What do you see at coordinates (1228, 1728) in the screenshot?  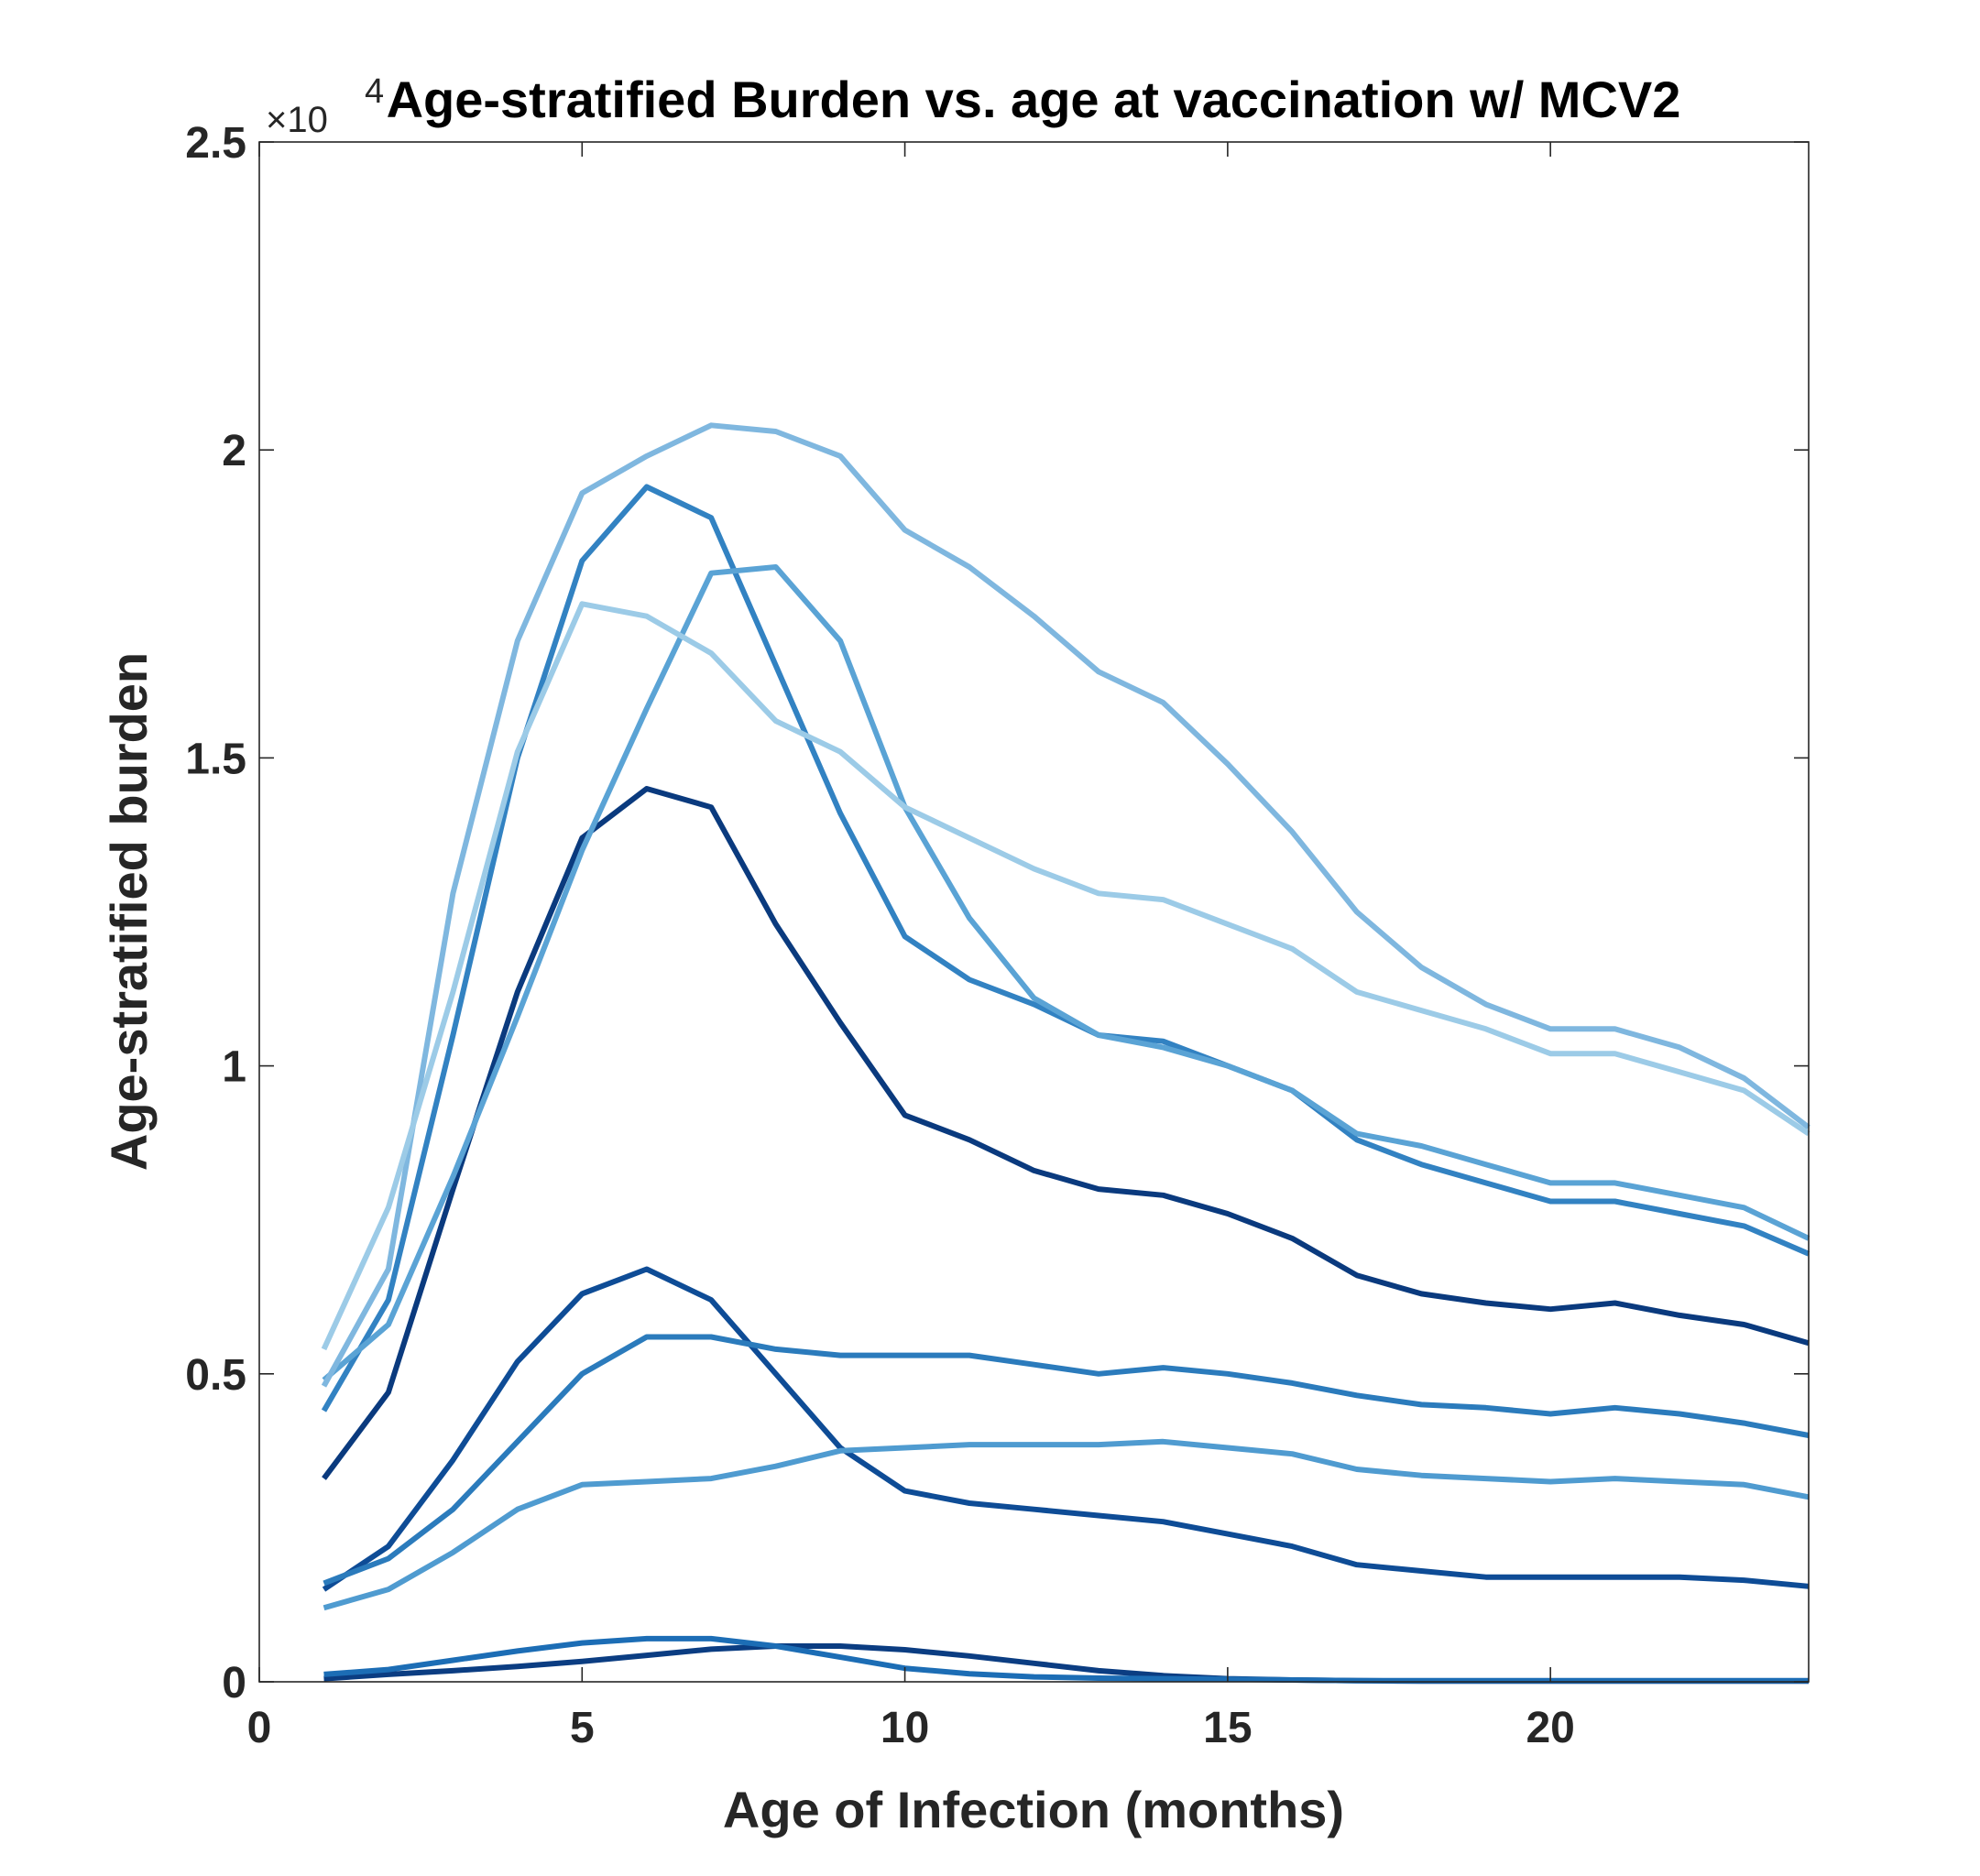 I see `x-tick-label: 15` at bounding box center [1228, 1728].